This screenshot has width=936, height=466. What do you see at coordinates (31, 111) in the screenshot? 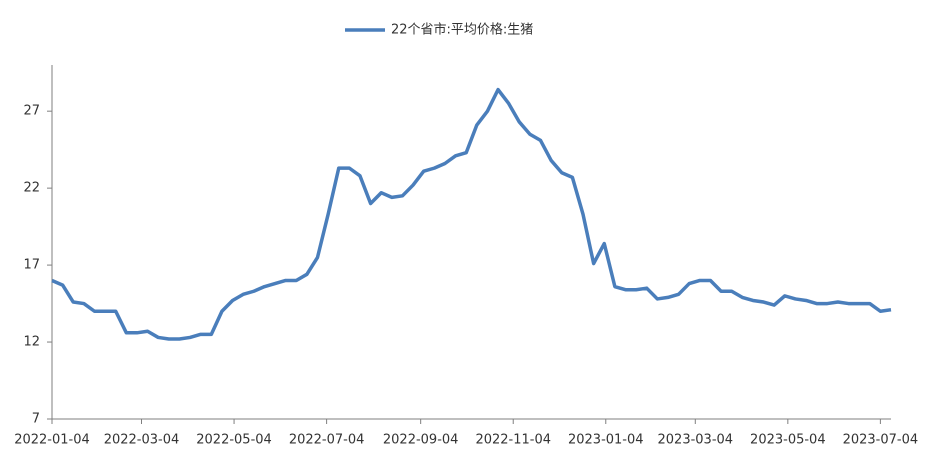
I see `y-tick-label: 27` at bounding box center [31, 111].